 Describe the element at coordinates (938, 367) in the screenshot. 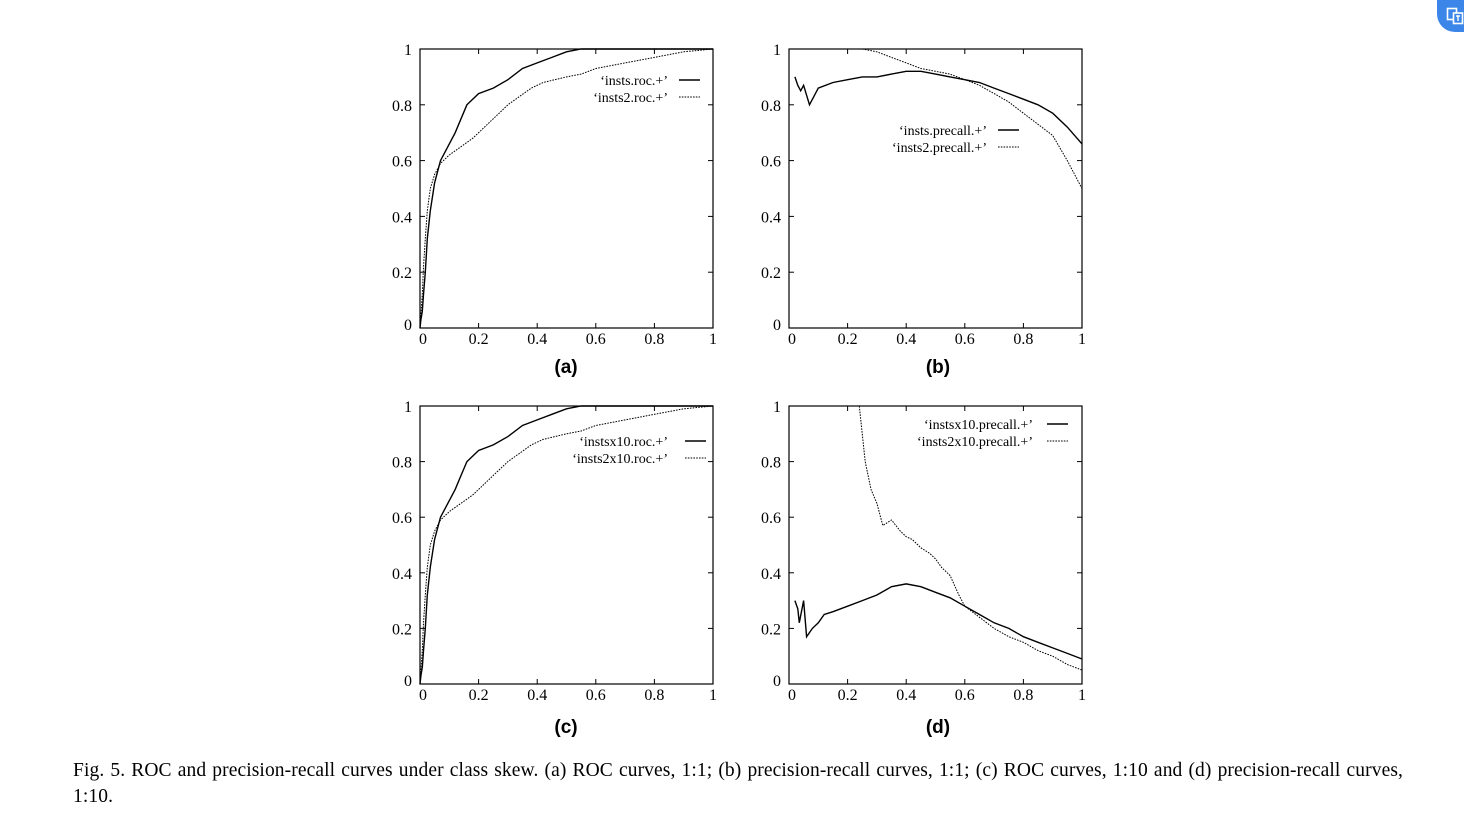

I see `panel-label: (b)` at that location.